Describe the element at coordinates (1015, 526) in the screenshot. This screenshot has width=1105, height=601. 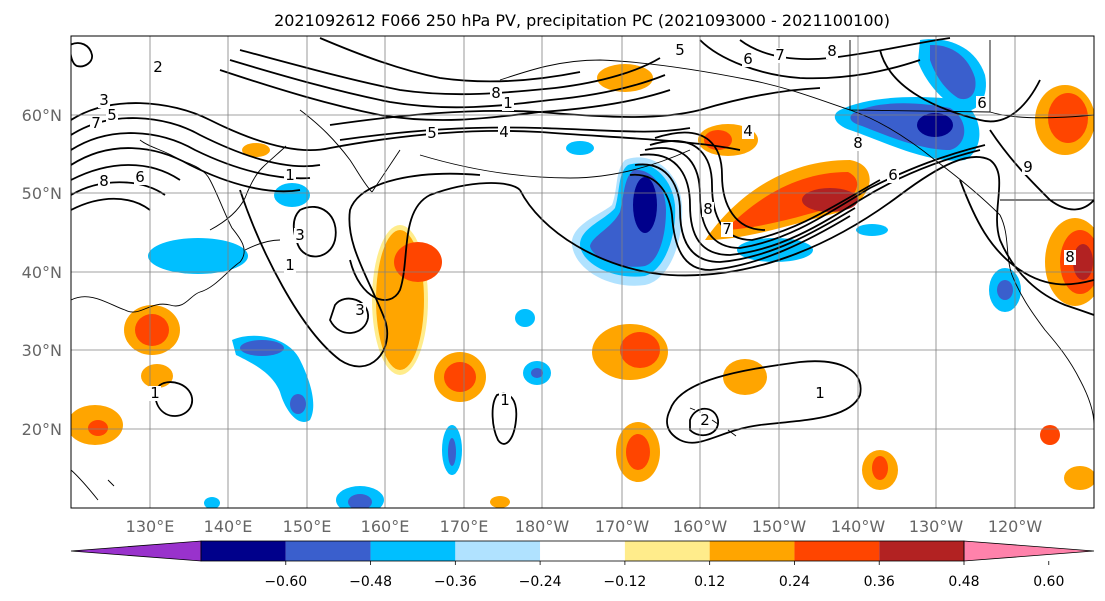
I see `longitude-label: 120°W` at that location.